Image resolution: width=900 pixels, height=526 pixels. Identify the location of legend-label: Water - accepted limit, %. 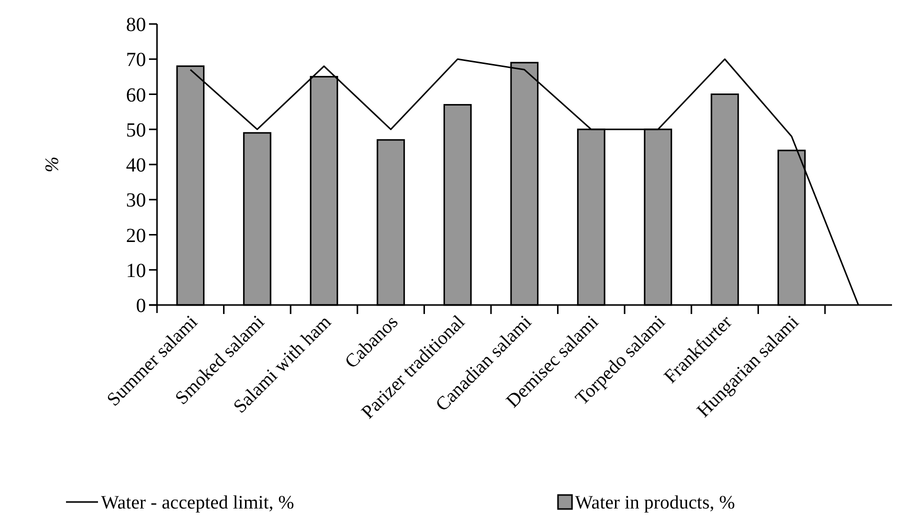
(197, 503).